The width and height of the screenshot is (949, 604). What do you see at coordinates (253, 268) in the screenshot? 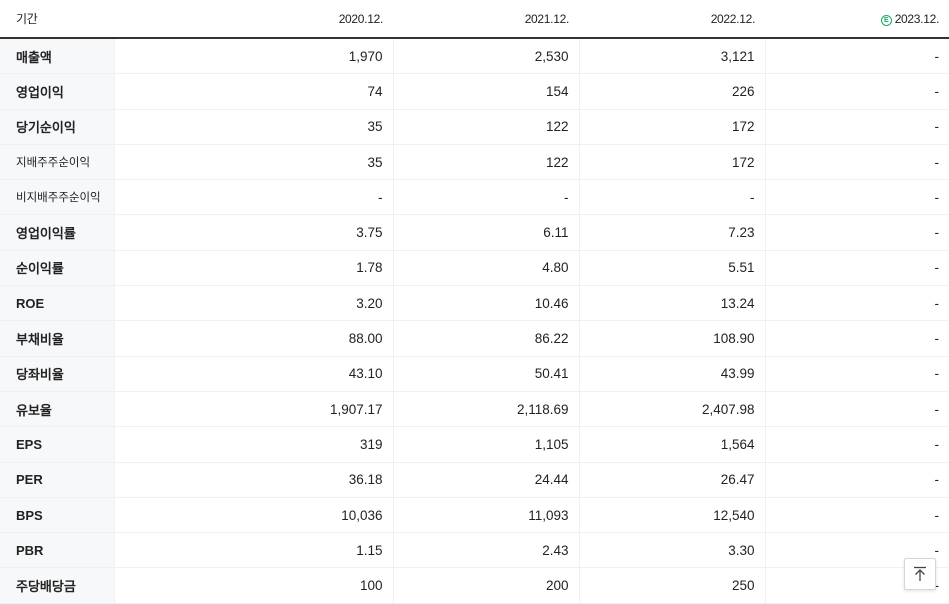
I see `cell-value: 1.78` at bounding box center [253, 268].